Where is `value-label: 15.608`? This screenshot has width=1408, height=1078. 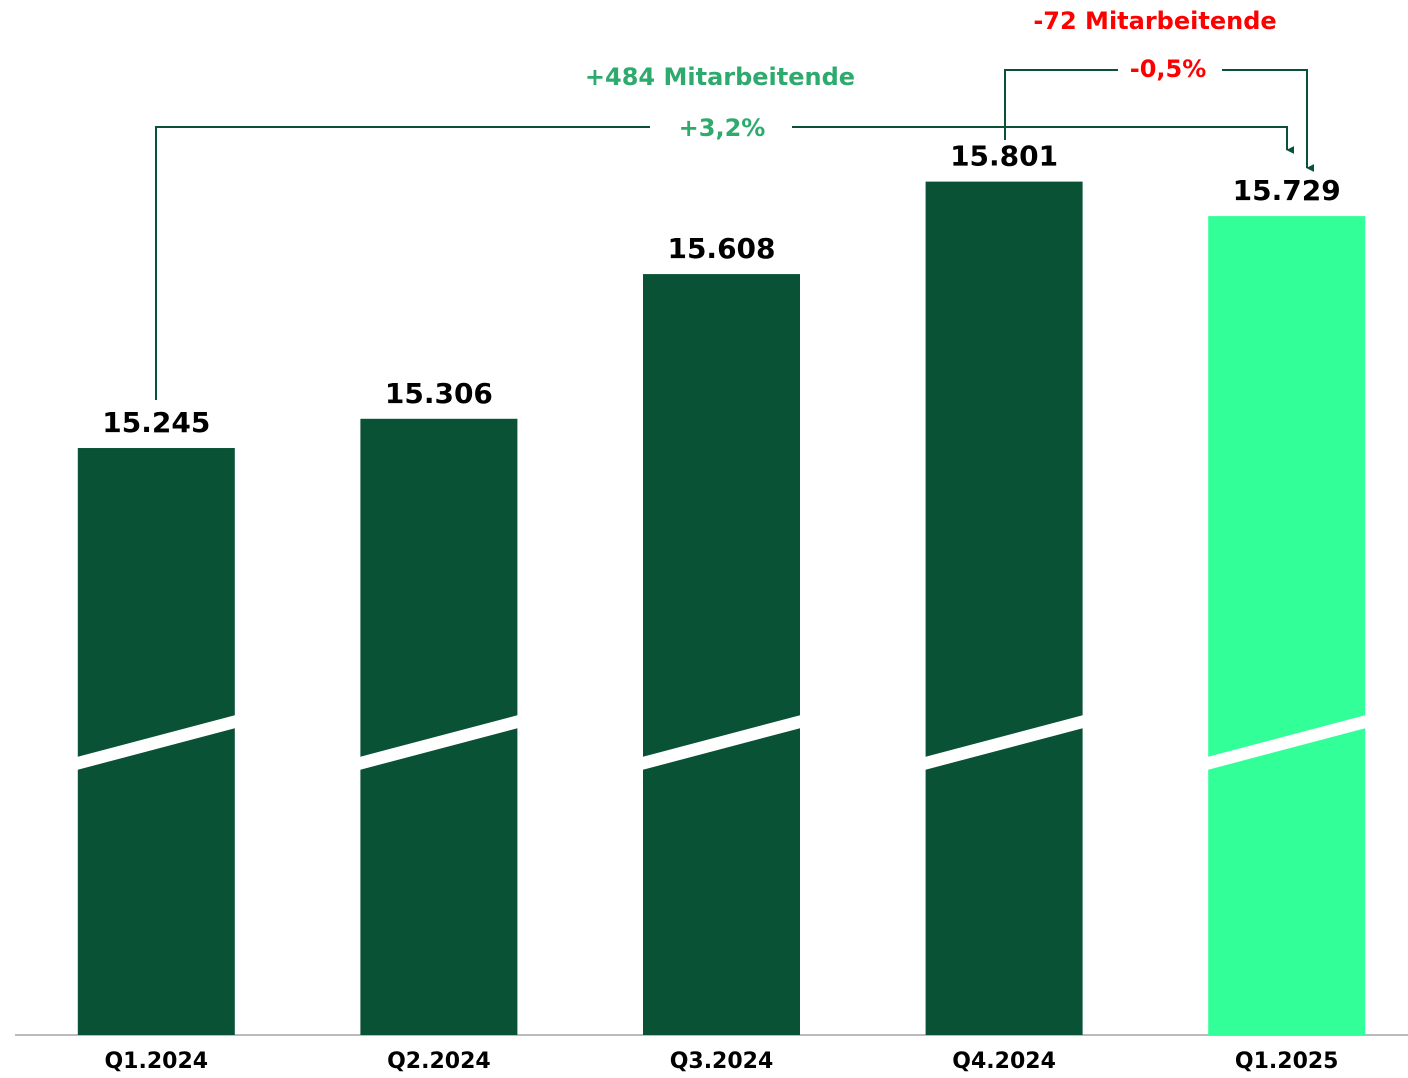
value-label: 15.608 is located at coordinates (721, 248).